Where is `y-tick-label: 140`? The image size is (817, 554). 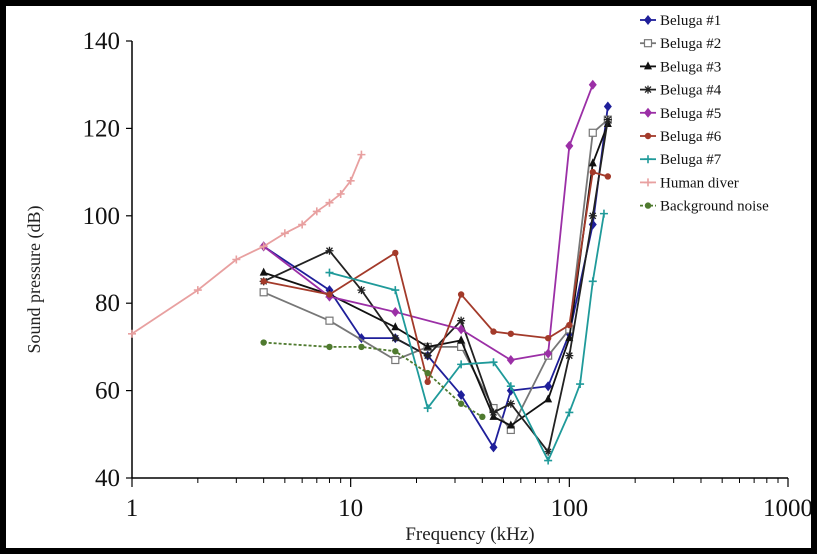 y-tick-label: 140 is located at coordinates (102, 41).